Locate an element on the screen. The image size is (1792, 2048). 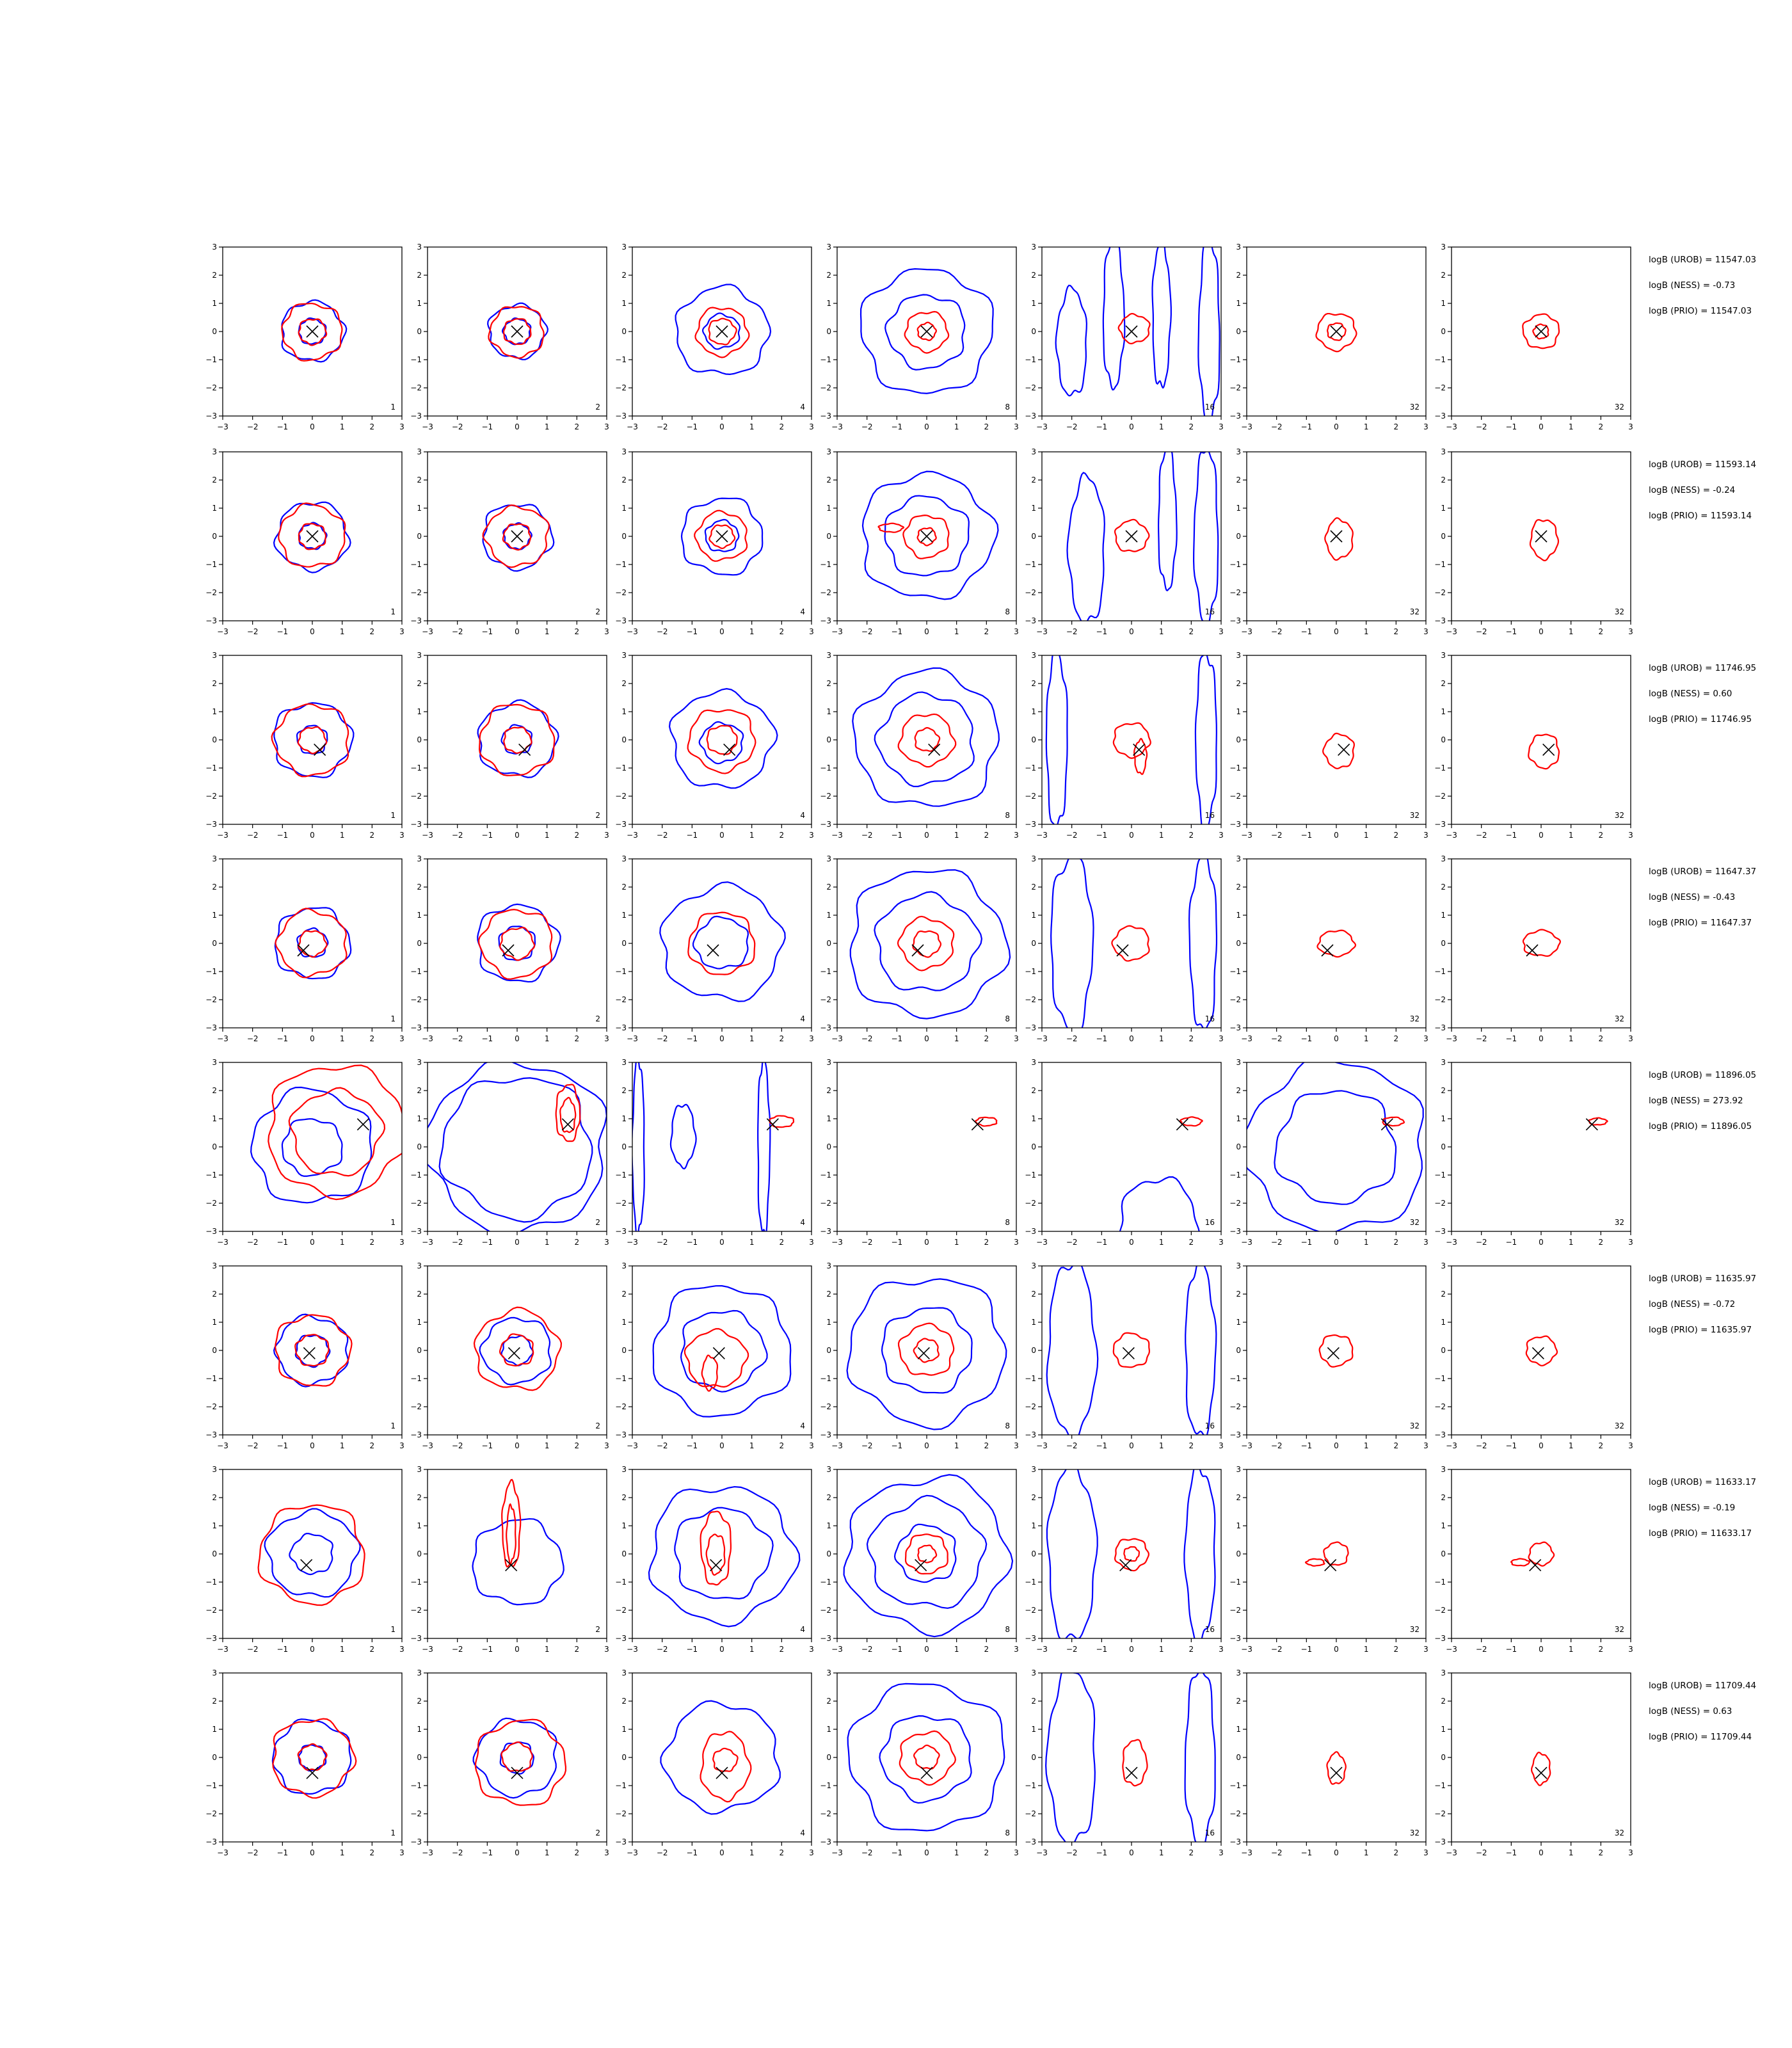
panel-r1-c5: −3−3 −2 −2 −1 −1 0 0 1 1 2 2 3 3 16 is located at coordinates (1124, 337).